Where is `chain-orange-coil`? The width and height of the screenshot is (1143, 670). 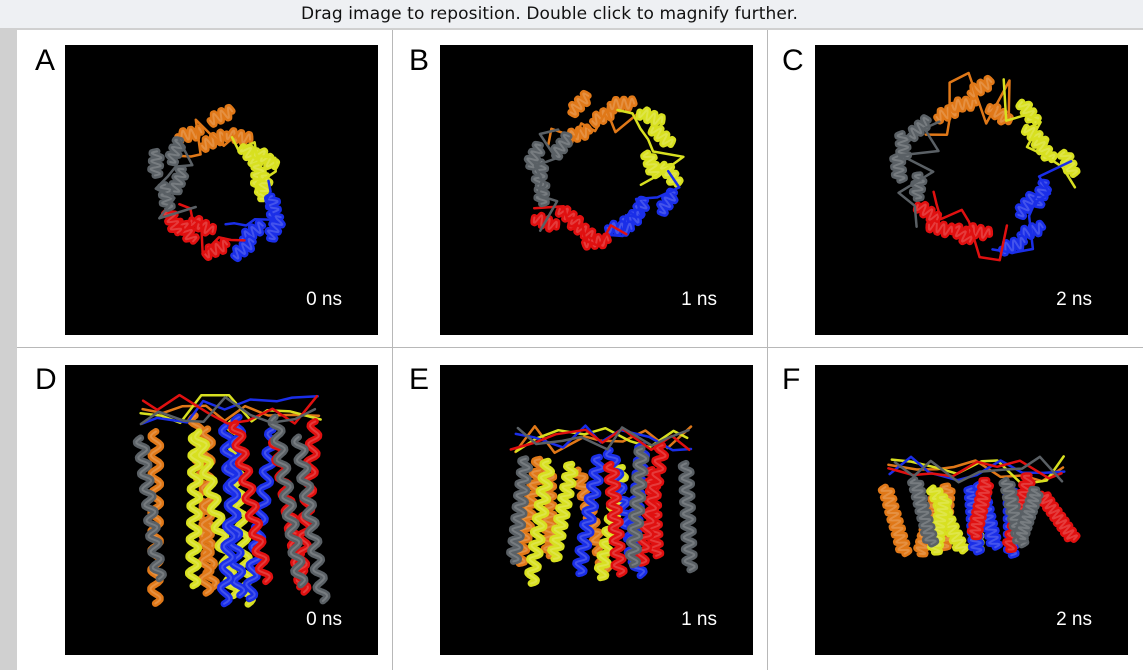
chain-orange-coil is located at coordinates (967, 103).